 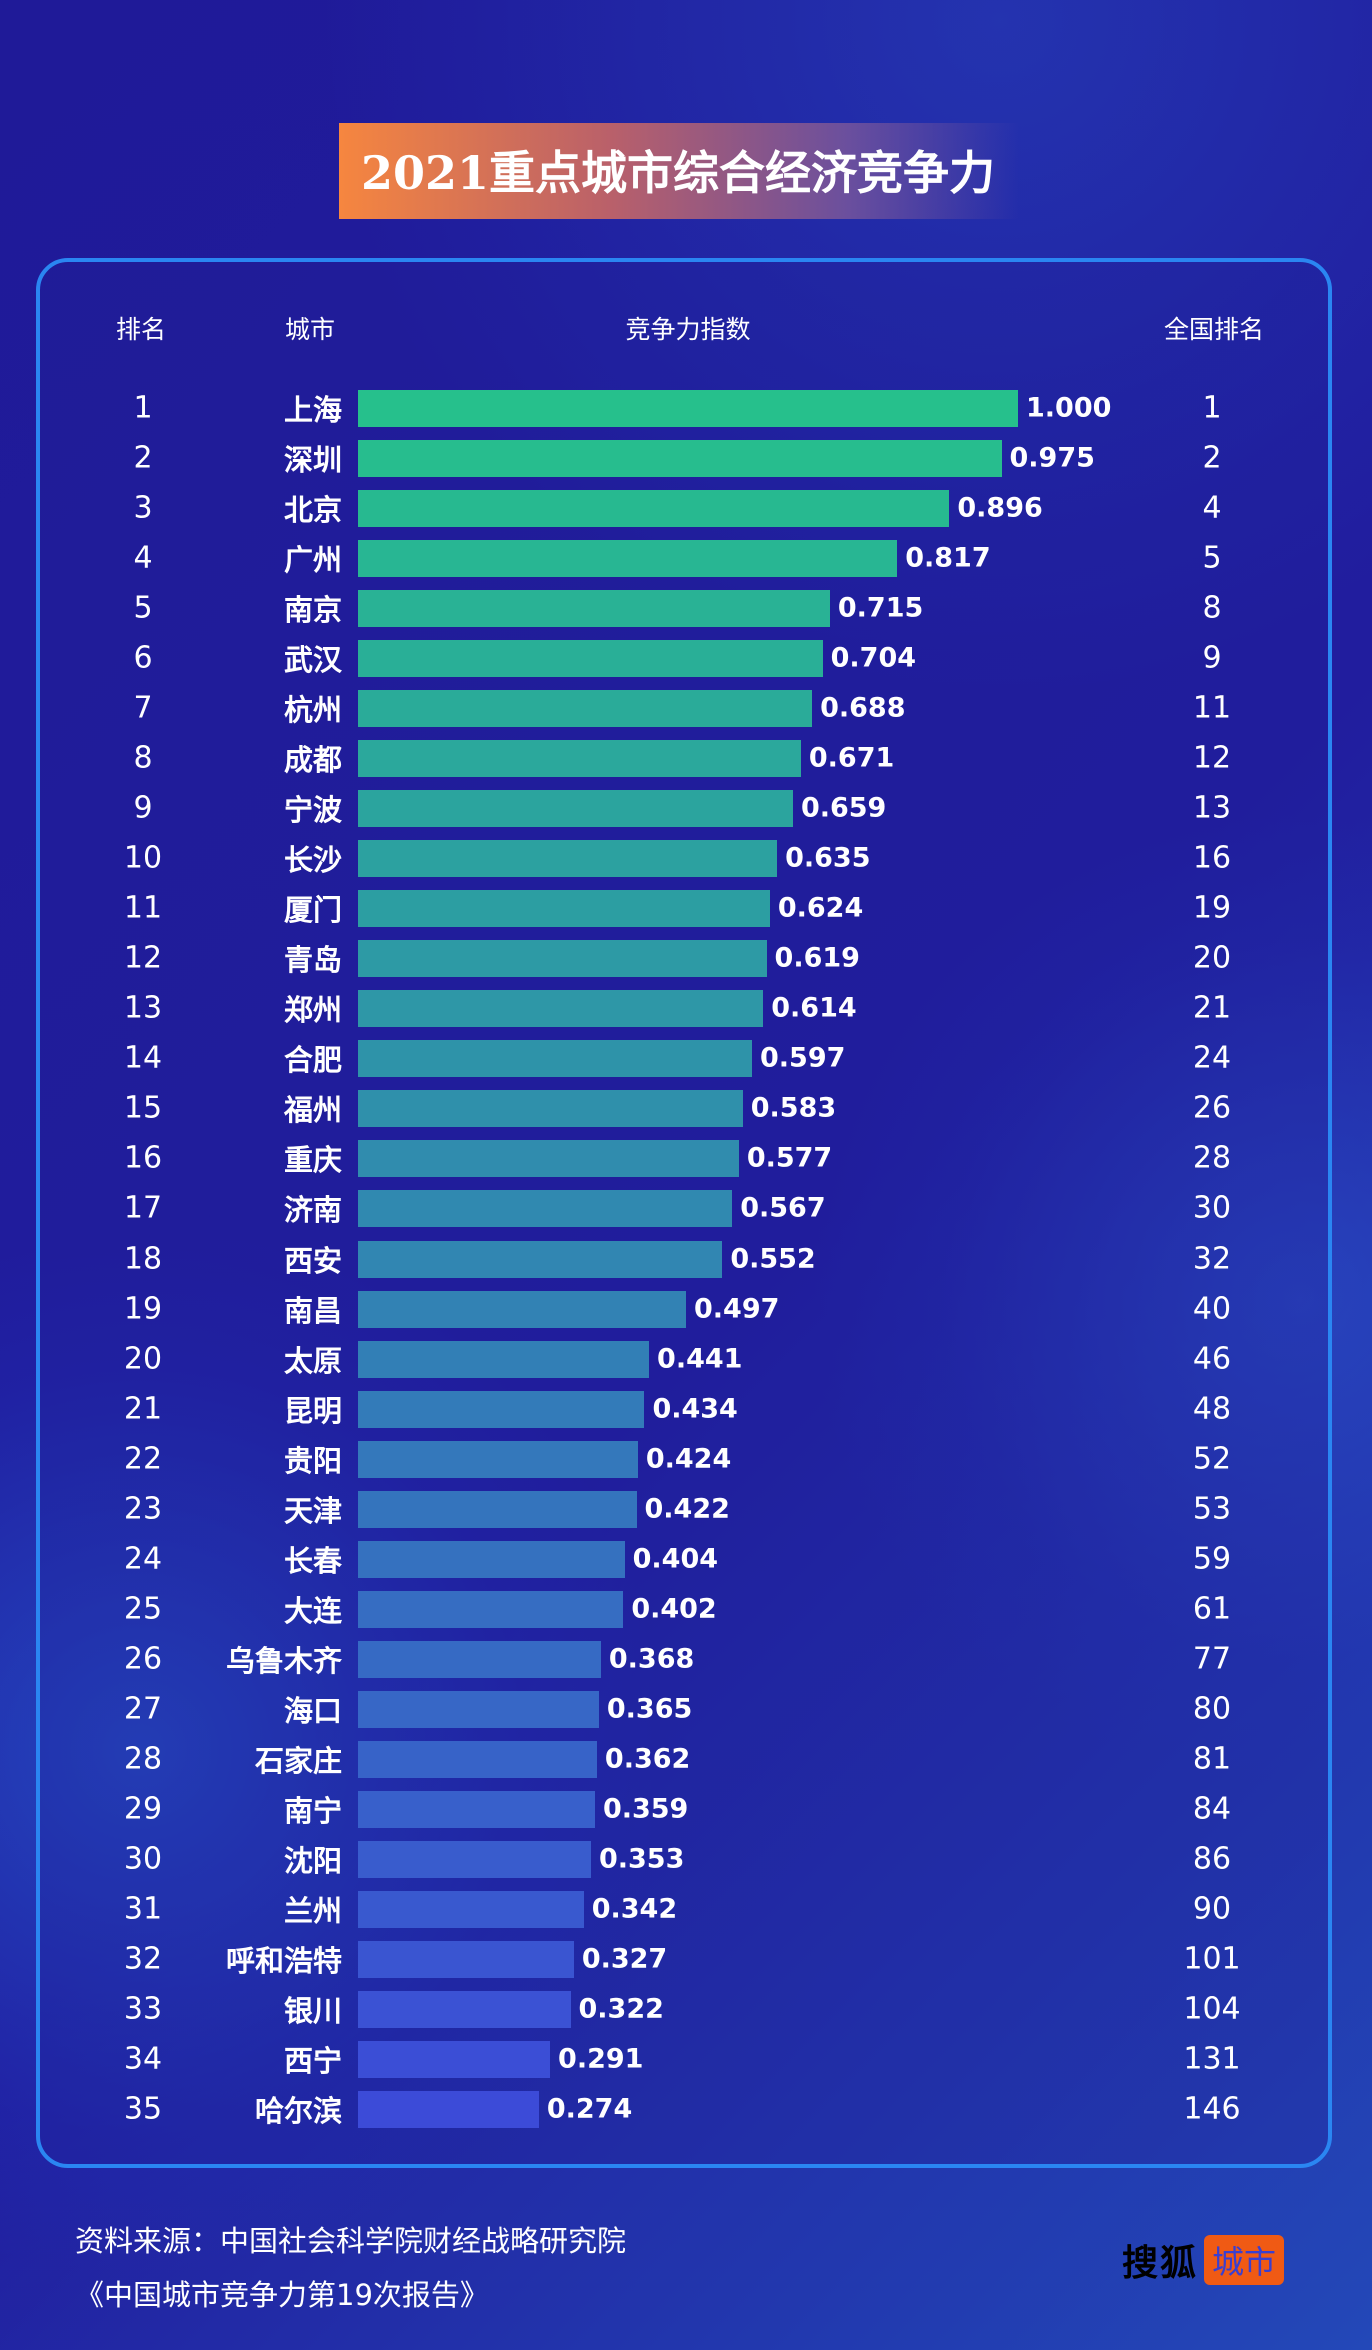 I want to click on city-cell: 贵阳, so click(x=312, y=1460).